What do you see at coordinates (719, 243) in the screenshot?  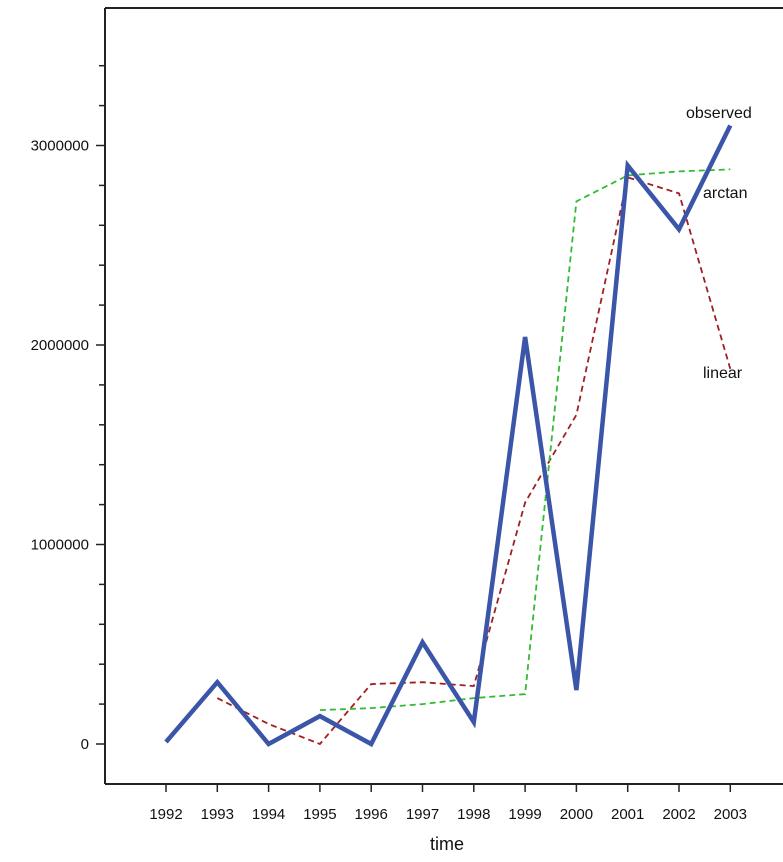 I see `series-labels: observed arctan linear` at bounding box center [719, 243].